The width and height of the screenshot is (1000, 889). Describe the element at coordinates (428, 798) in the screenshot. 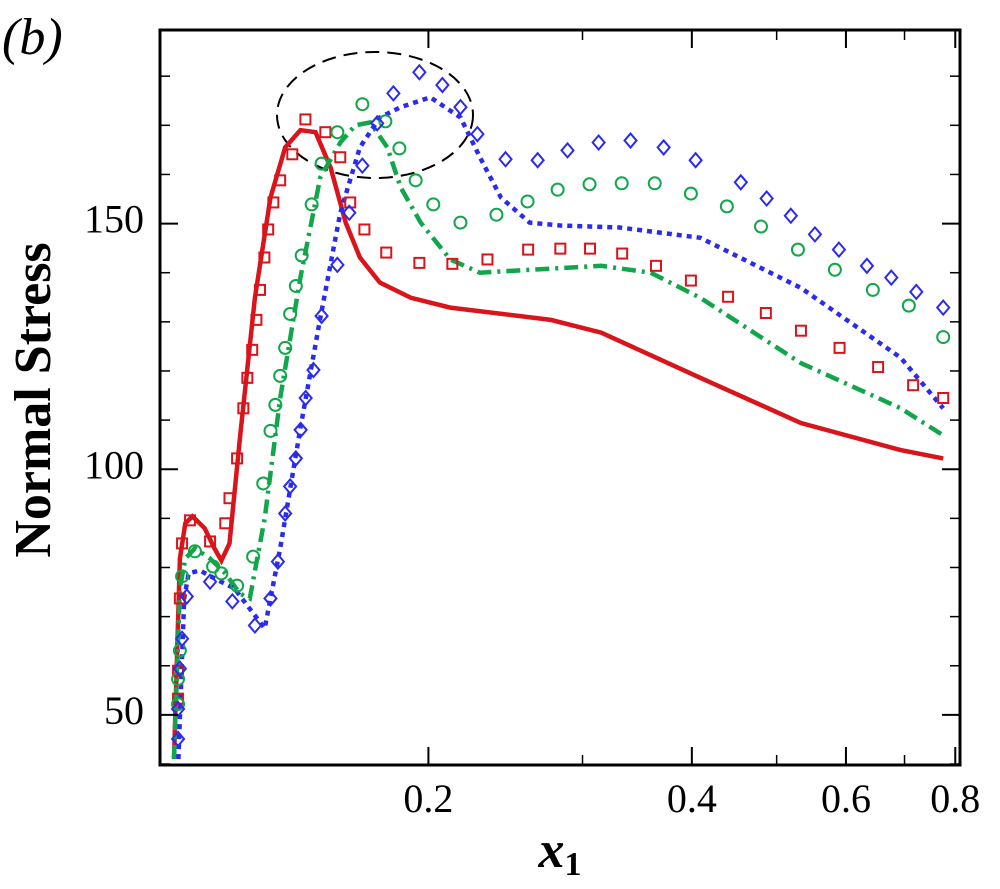

I see `x-tick-label: 0.2` at that location.